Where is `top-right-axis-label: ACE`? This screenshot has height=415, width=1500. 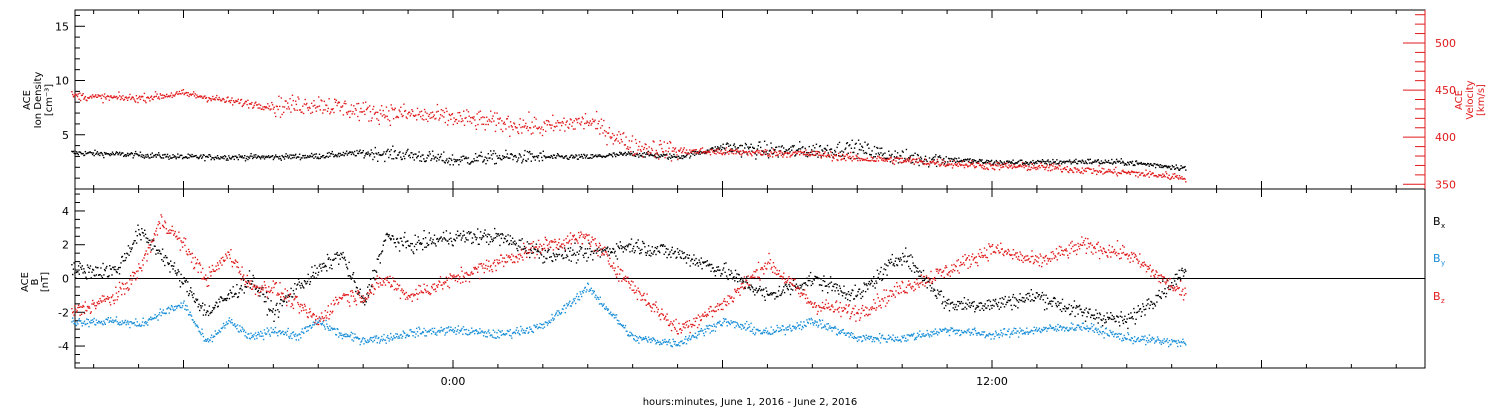 top-right-axis-label: ACE is located at coordinates (1459, 100).